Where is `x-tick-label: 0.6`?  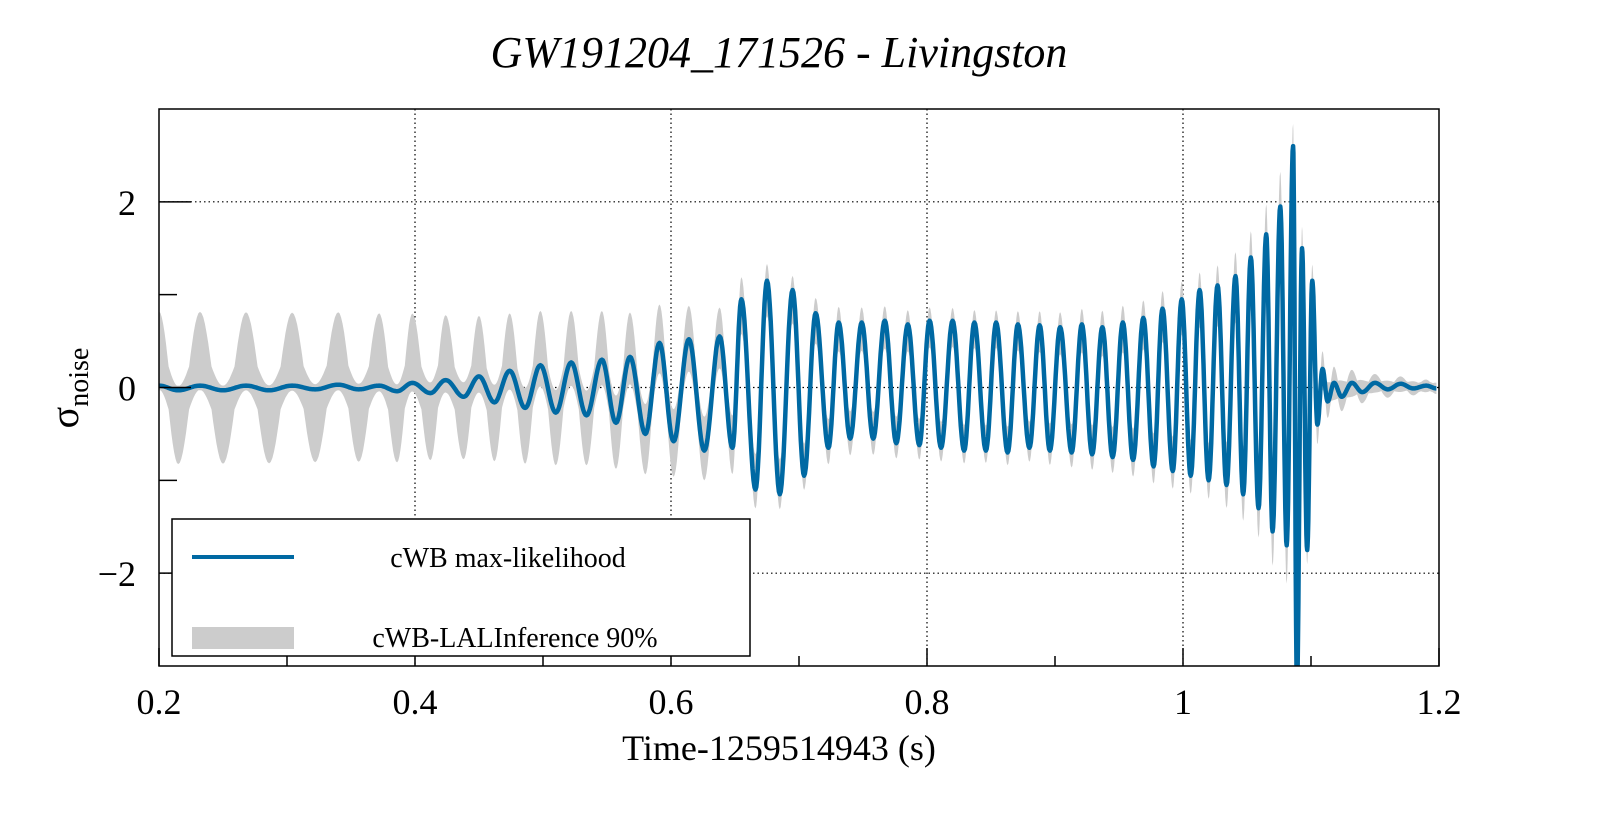 x-tick-label: 0.6 is located at coordinates (671, 702).